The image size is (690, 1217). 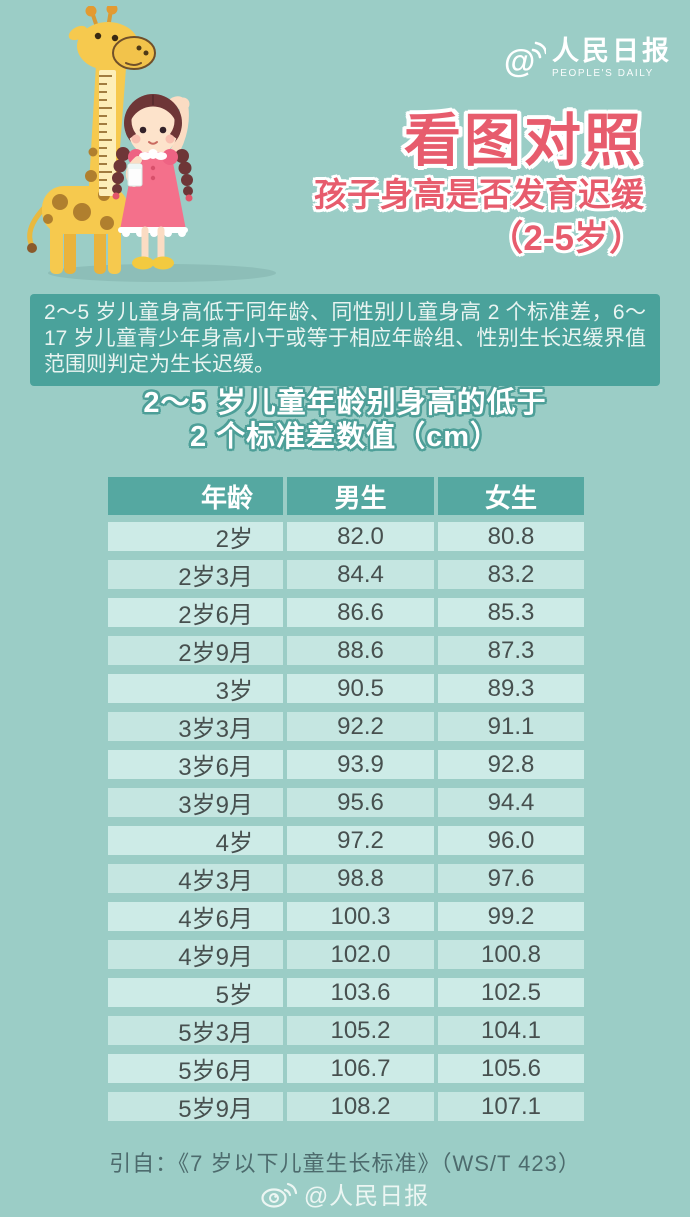 What do you see at coordinates (152, 182) in the screenshot?
I see `girl-illustration` at bounding box center [152, 182].